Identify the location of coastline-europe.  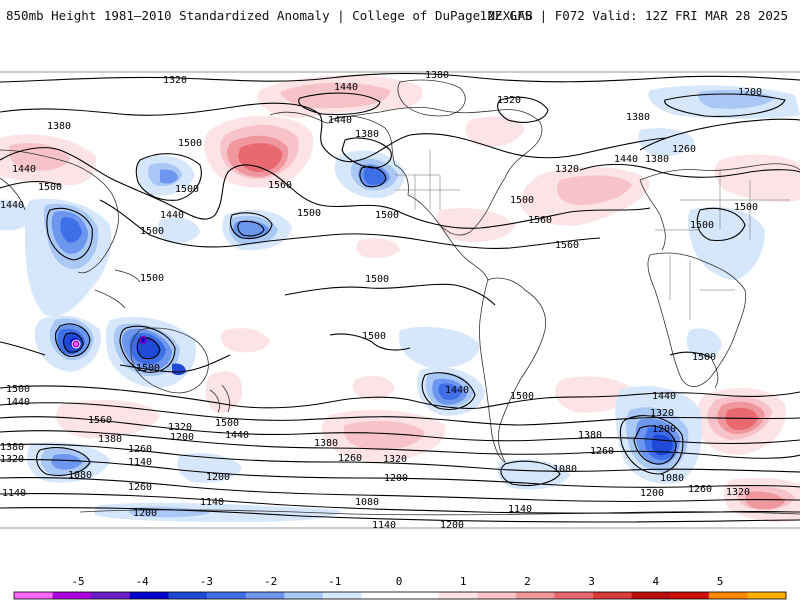
(719, 207).